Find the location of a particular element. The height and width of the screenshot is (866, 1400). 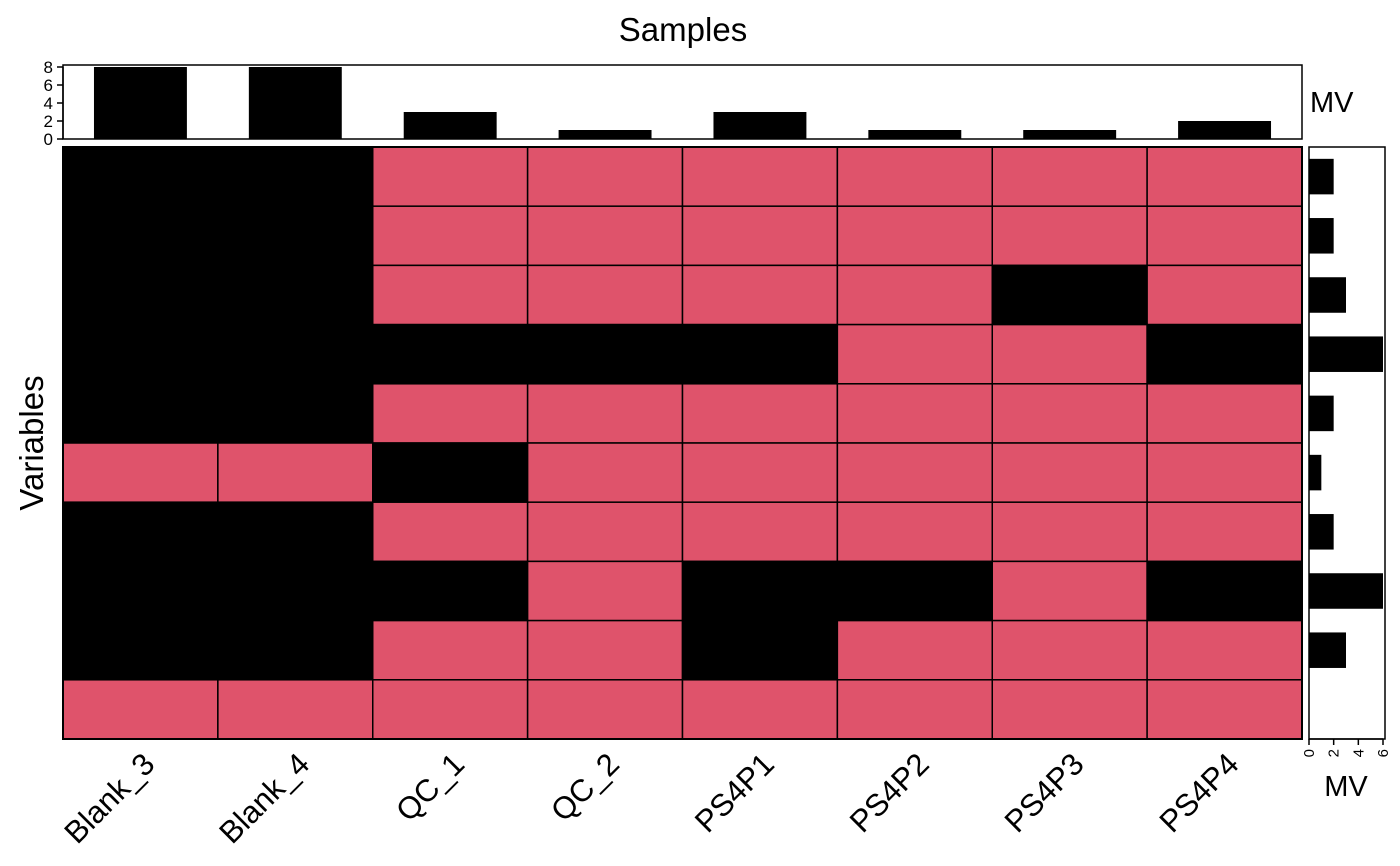

side-axis-tick-label: 4 is located at coordinates (1358, 753).